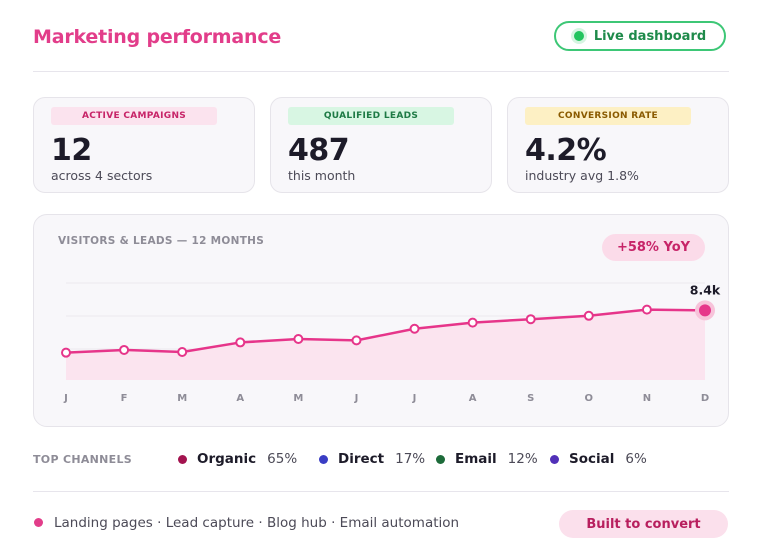 This screenshot has width=762, height=555. I want to click on chart-x-tick-label: S, so click(530, 398).